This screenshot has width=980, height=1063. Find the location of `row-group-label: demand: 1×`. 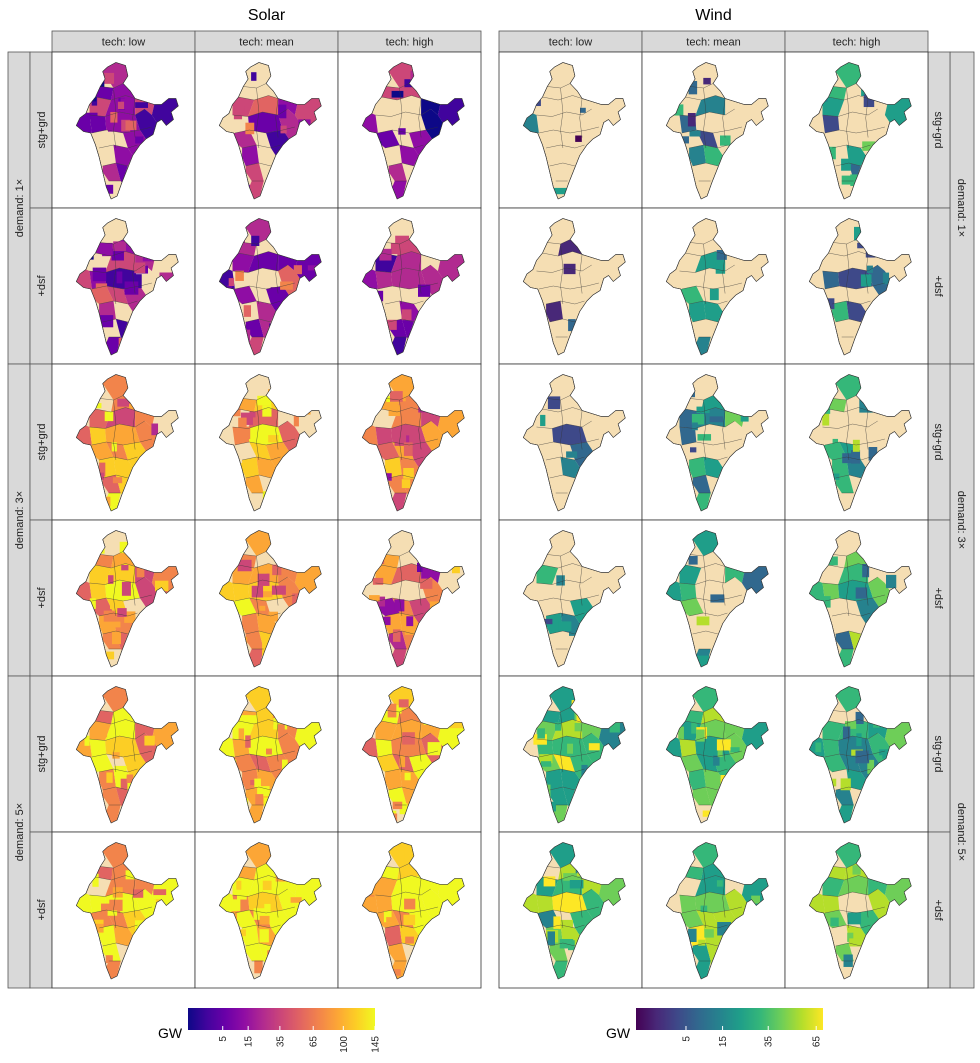

row-group-label: demand: 1× is located at coordinates (961, 208).